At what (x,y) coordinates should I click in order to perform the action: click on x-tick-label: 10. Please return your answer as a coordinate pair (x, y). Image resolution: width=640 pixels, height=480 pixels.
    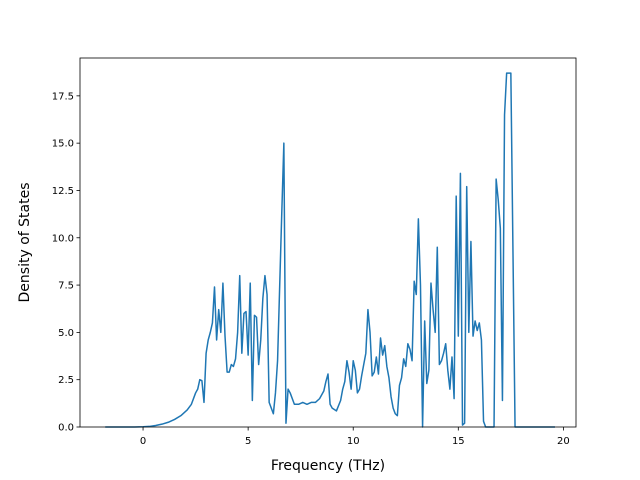
    Looking at the image, I should click on (353, 441).